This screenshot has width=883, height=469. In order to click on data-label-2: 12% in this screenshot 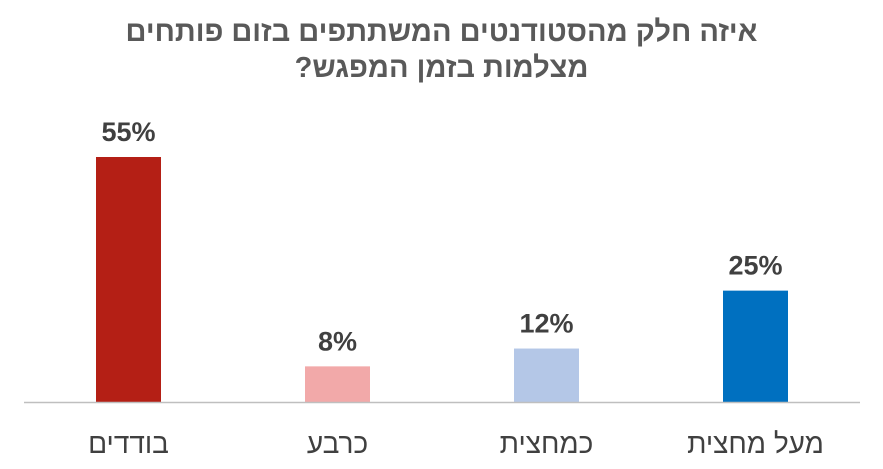, I will do `click(546, 324)`.